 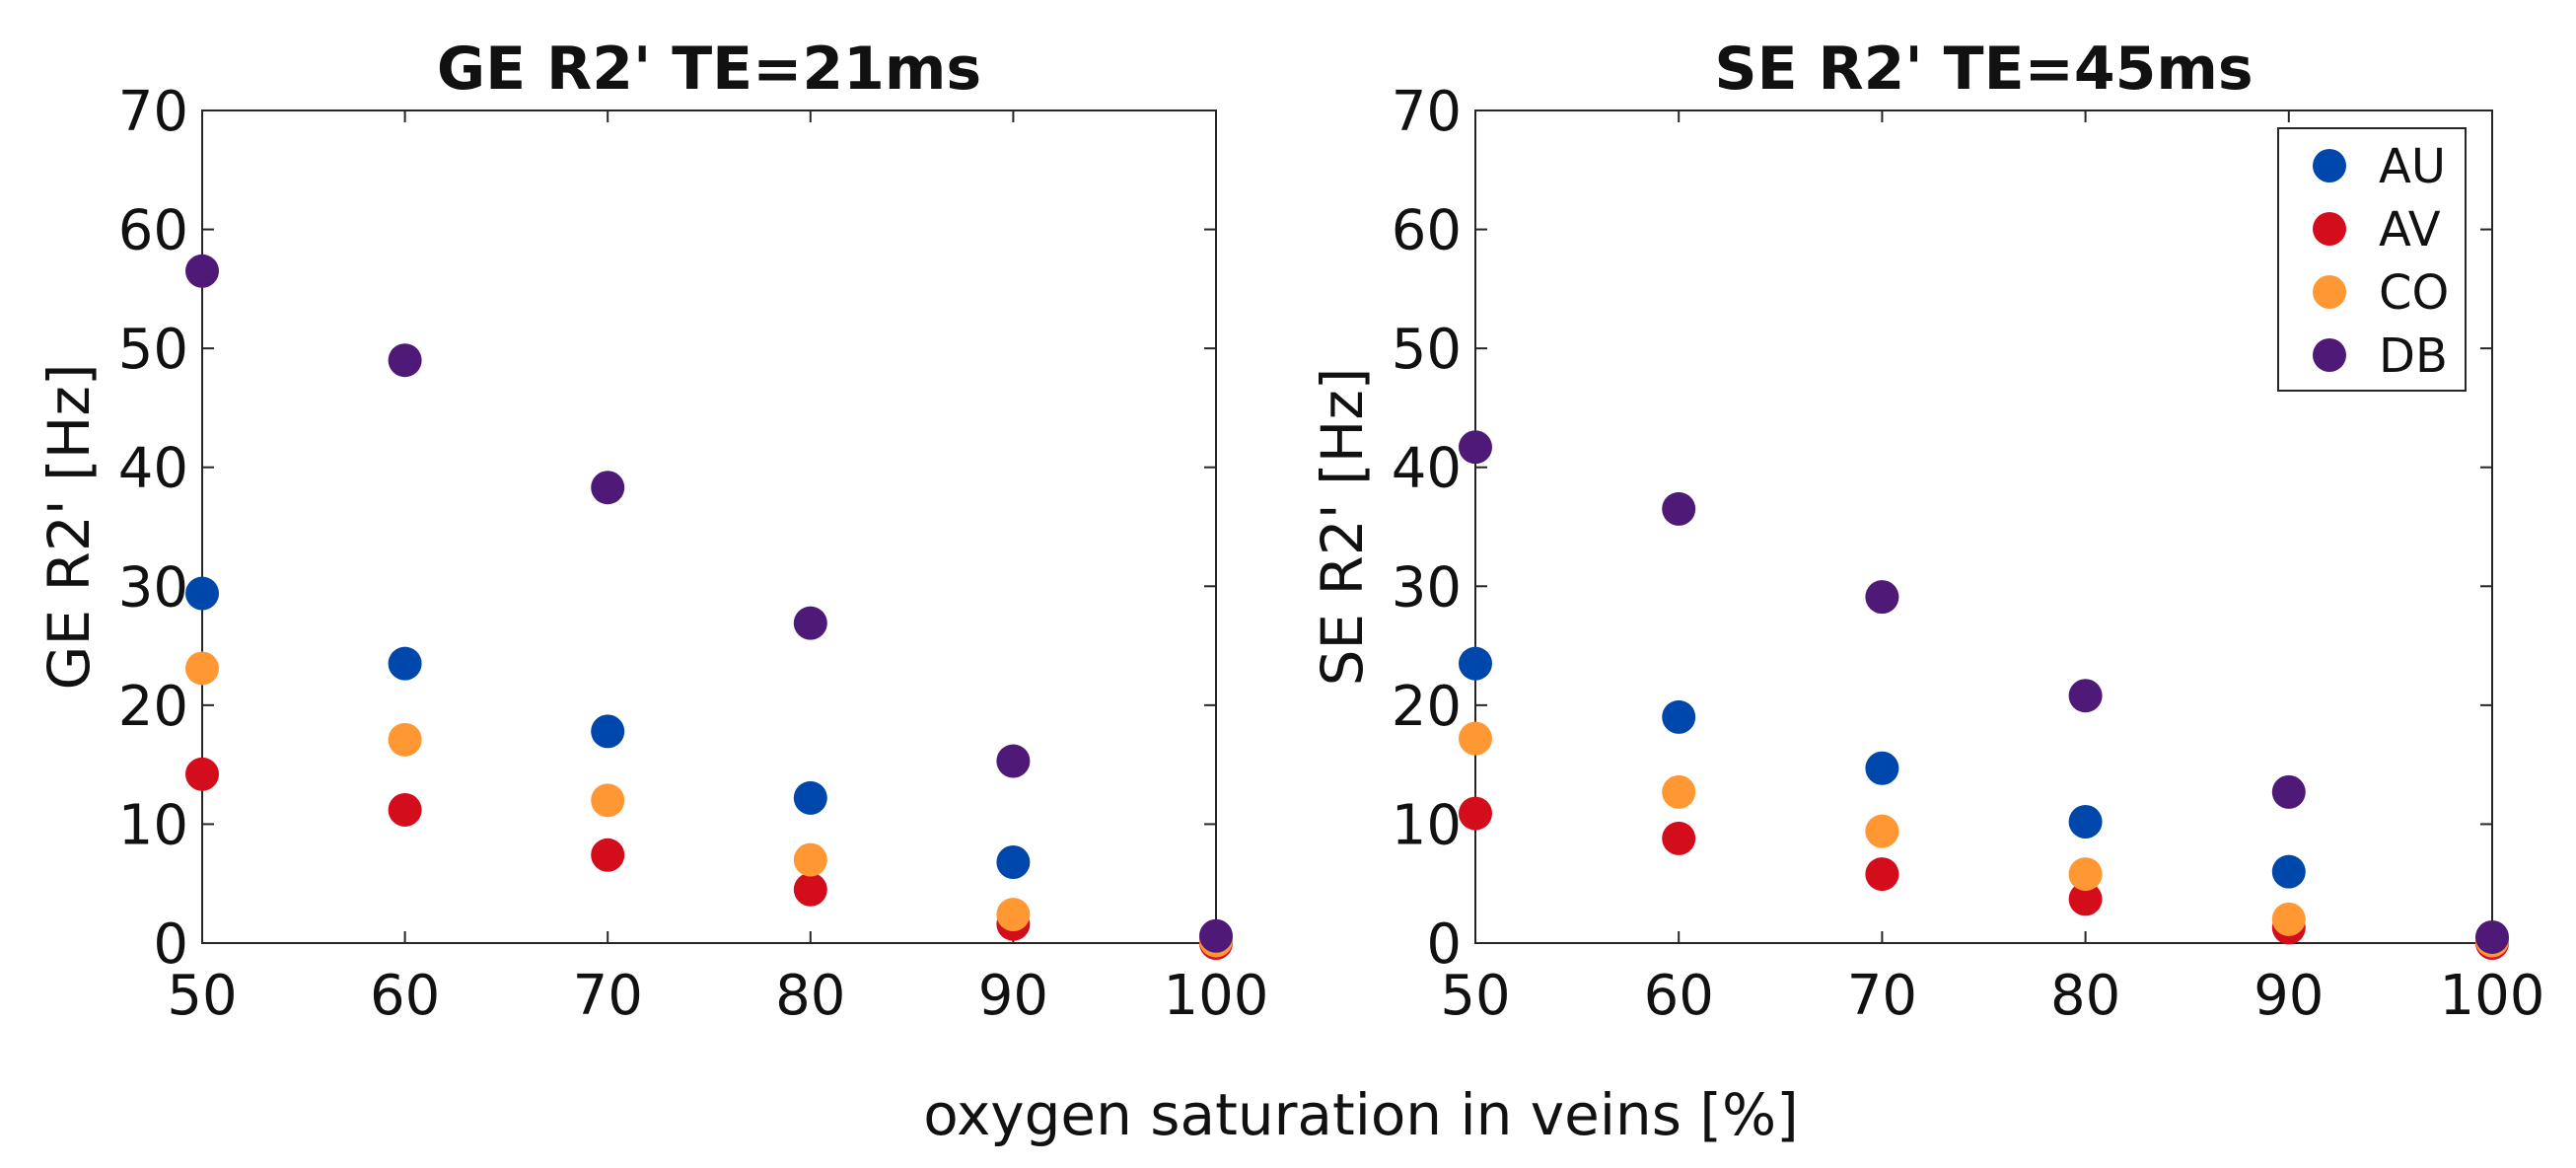 What do you see at coordinates (2414, 356) in the screenshot?
I see `legend-label-db: DB` at bounding box center [2414, 356].